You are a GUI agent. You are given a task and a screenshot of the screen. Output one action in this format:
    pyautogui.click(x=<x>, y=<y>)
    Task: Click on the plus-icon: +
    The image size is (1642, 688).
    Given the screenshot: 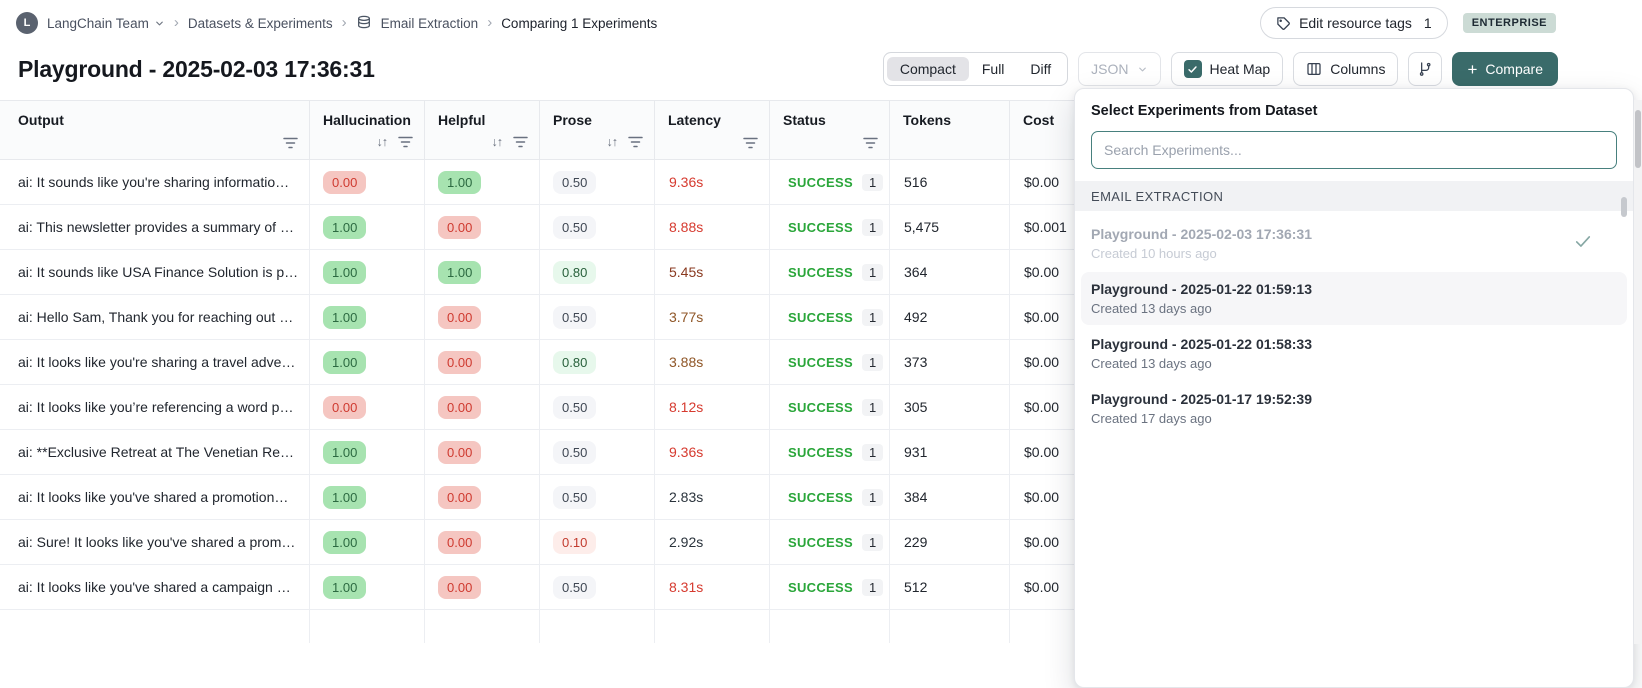 What is the action you would take?
    pyautogui.click(x=1472, y=69)
    